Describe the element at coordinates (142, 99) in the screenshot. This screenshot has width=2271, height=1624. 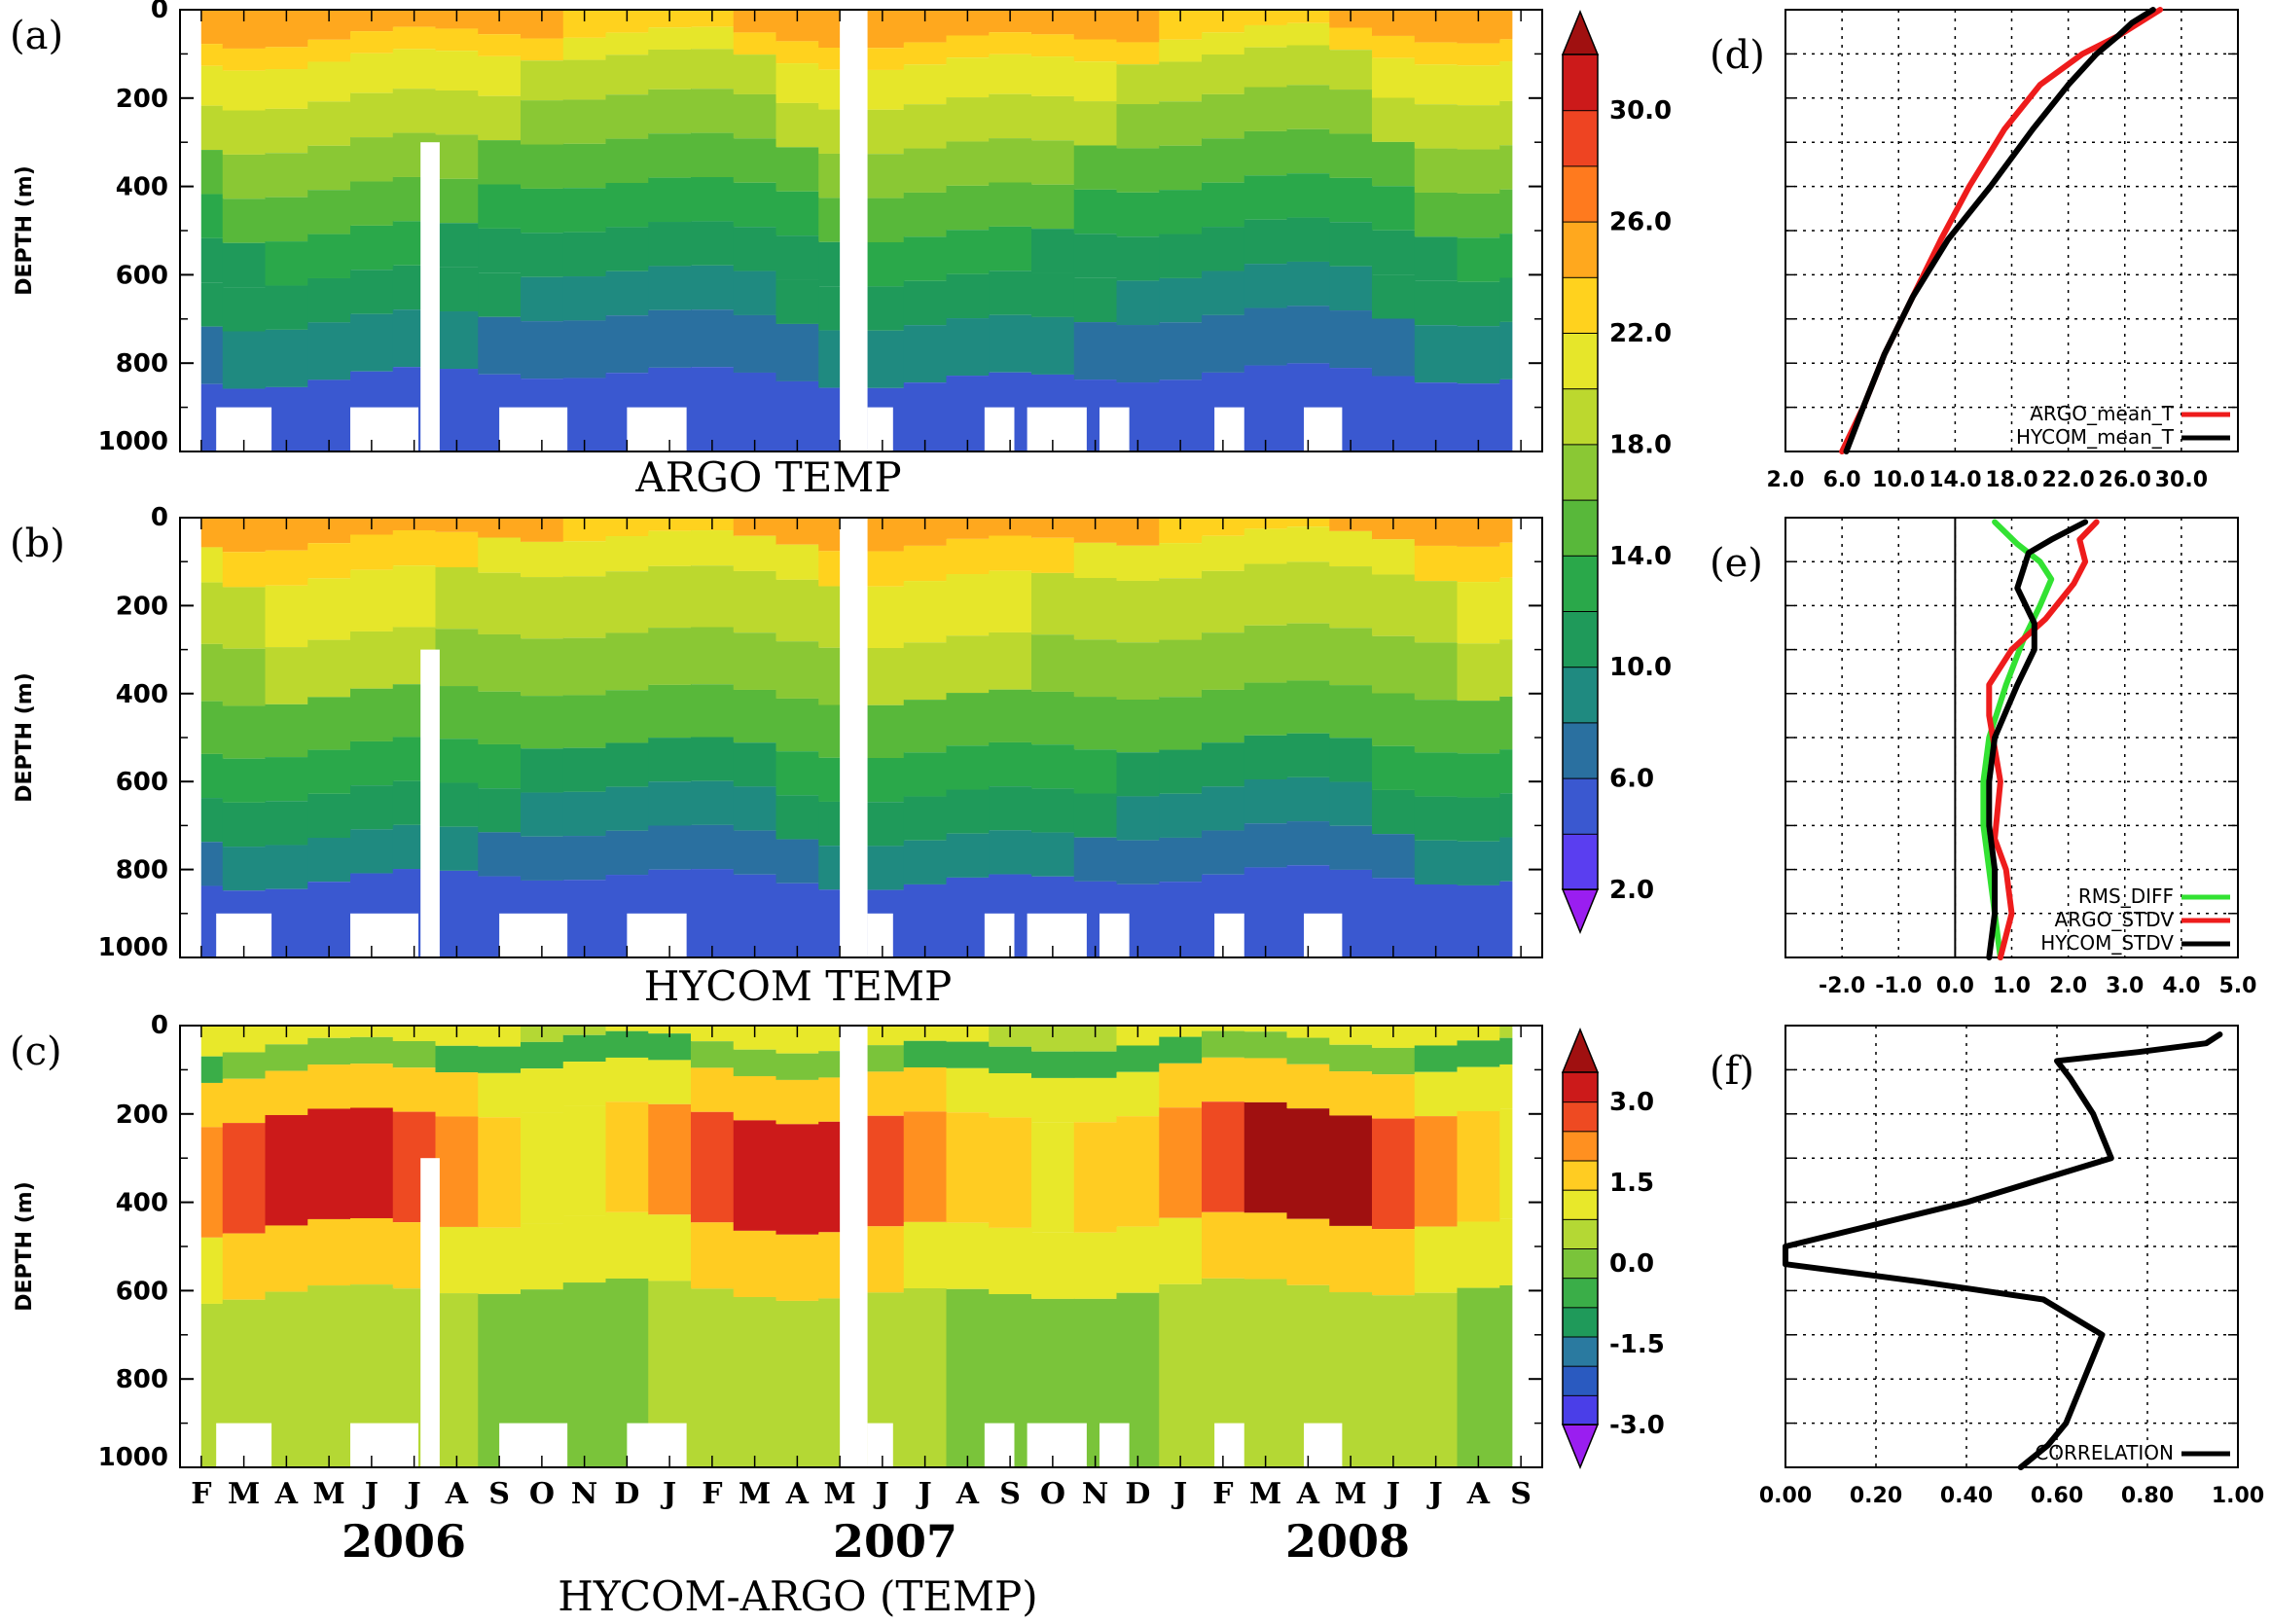
I see `y-tick-label: 200` at that location.